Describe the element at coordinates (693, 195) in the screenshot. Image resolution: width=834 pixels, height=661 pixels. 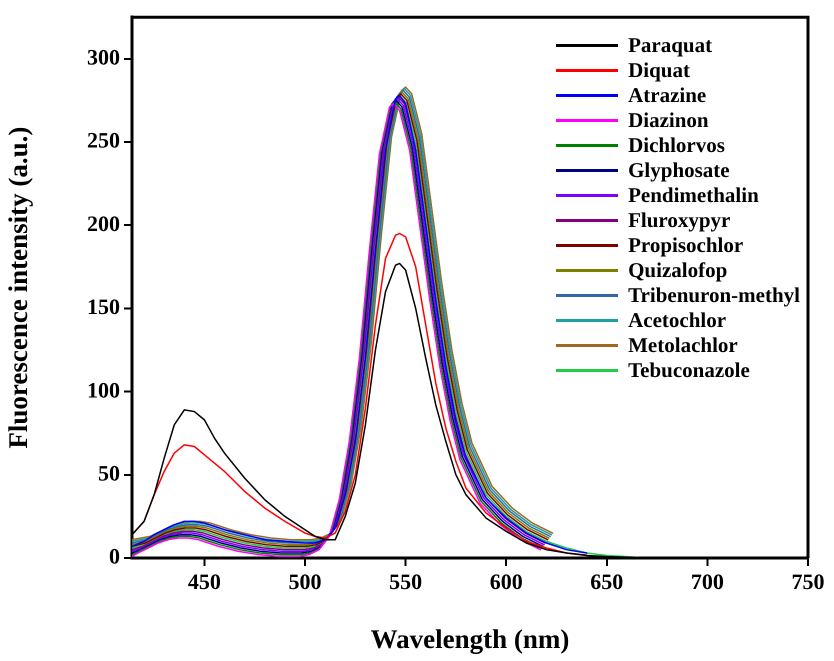
I see `legend-label: Pendimethalin` at that location.